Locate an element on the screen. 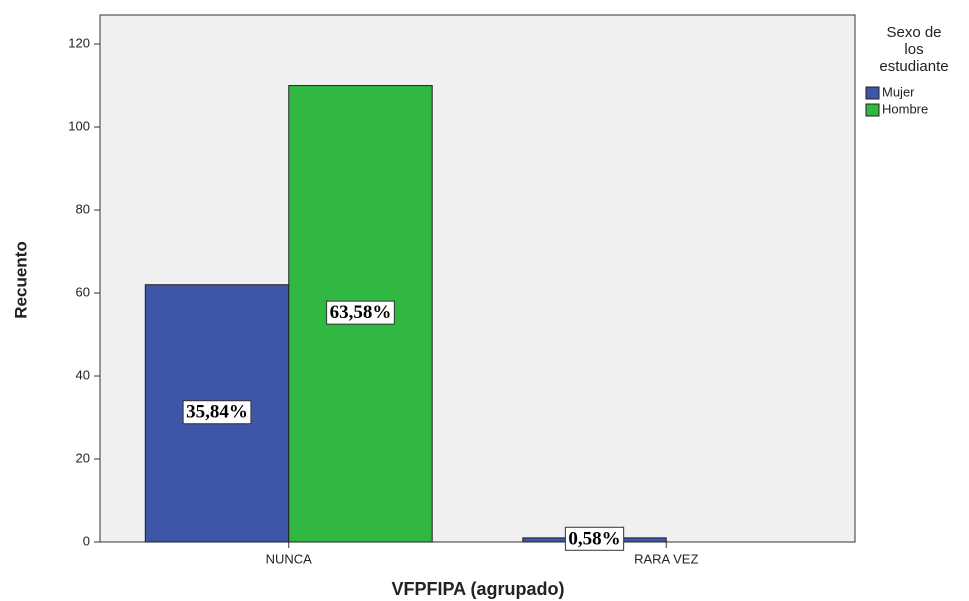 The width and height of the screenshot is (969, 601). x-axis-label: VFPFIPA (agrupado) is located at coordinates (478, 589).